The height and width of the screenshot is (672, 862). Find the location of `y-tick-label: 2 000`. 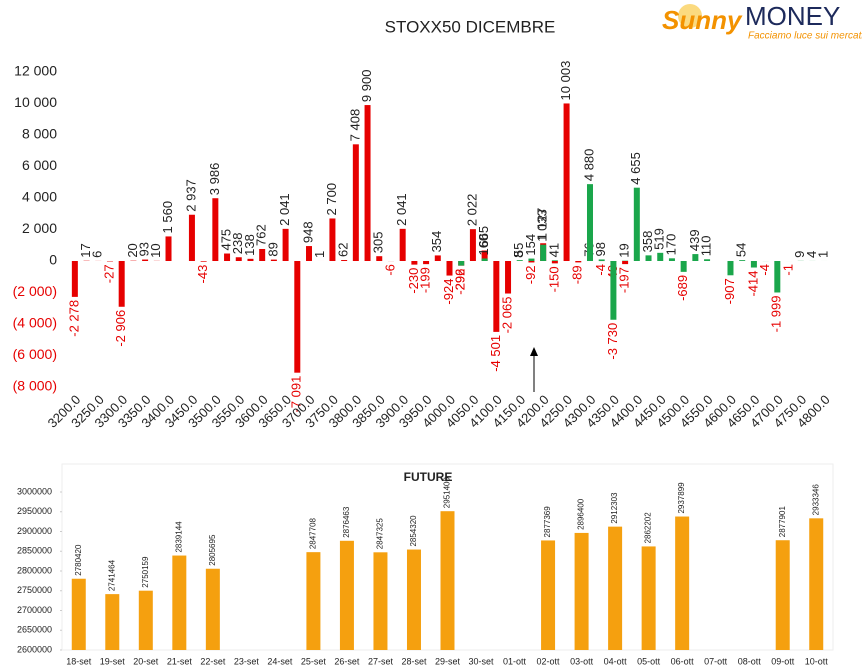

y-tick-label: 2 000 is located at coordinates (39, 228).